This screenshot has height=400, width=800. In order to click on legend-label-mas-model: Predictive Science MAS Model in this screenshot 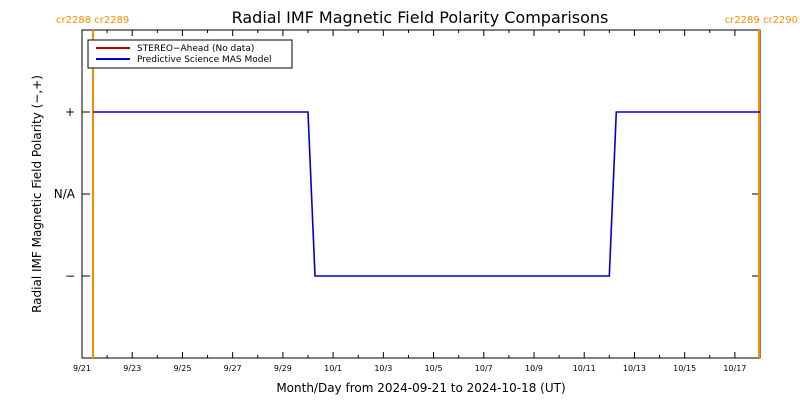, I will do `click(204, 60)`.